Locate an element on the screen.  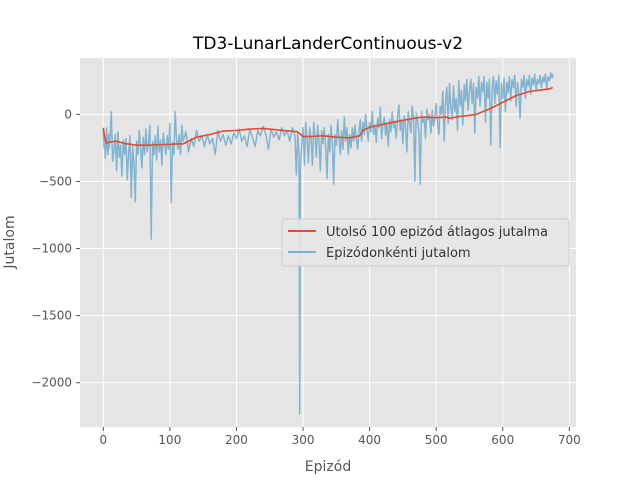
chart-title: TD3-LunarLanderContinuous-v2 is located at coordinates (327, 44).